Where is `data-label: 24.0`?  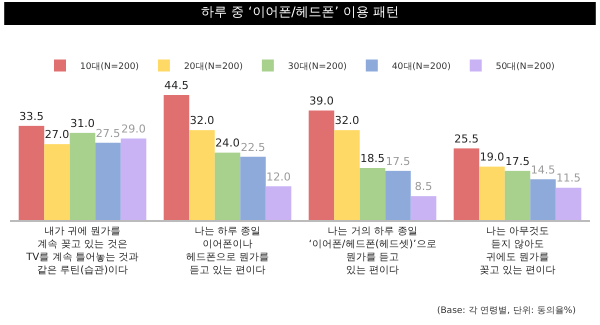
data-label: 24.0 is located at coordinates (227, 143).